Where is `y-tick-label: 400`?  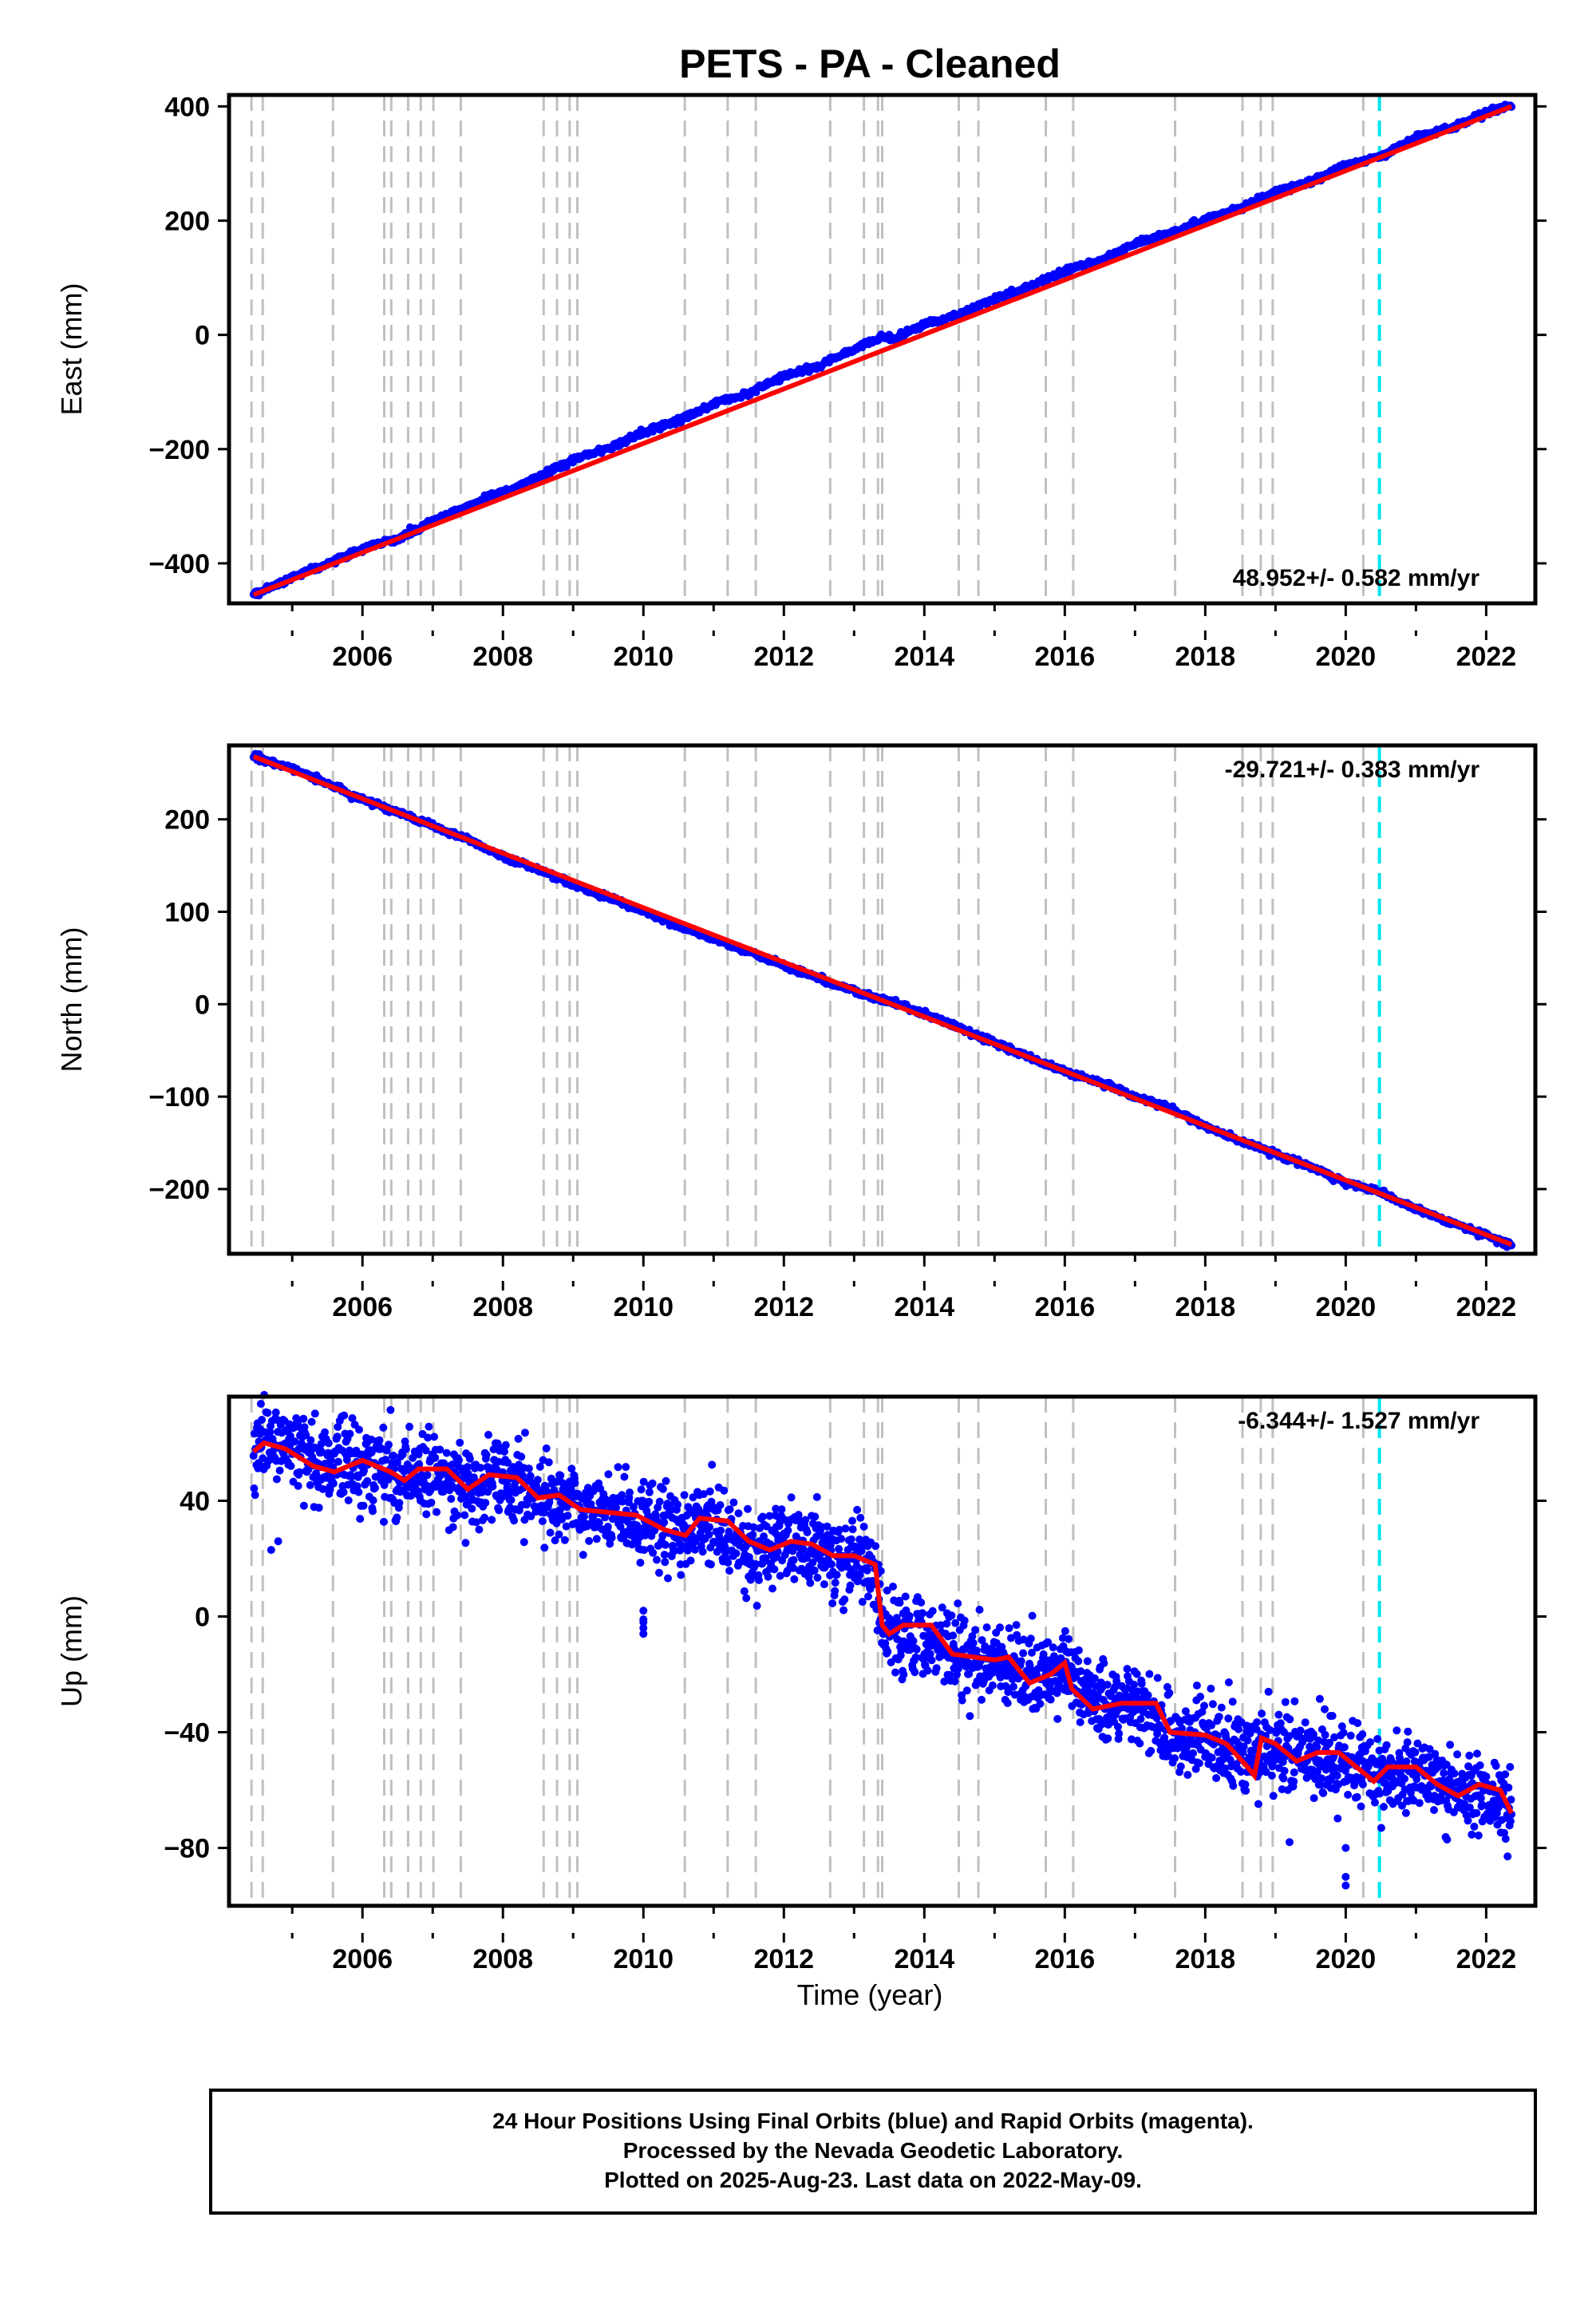 y-tick-label: 400 is located at coordinates (187, 107).